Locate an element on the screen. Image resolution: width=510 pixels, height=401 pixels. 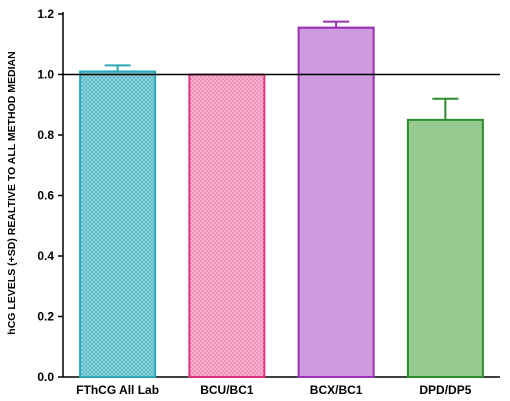
x-tick-label: DPD/DP5 is located at coordinates (445, 390).